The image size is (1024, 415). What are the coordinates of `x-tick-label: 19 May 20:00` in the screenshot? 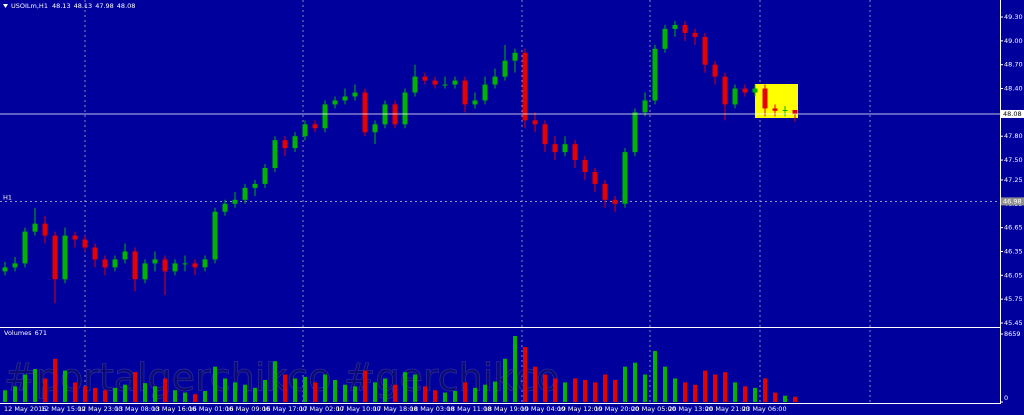 It's located at (616, 409).